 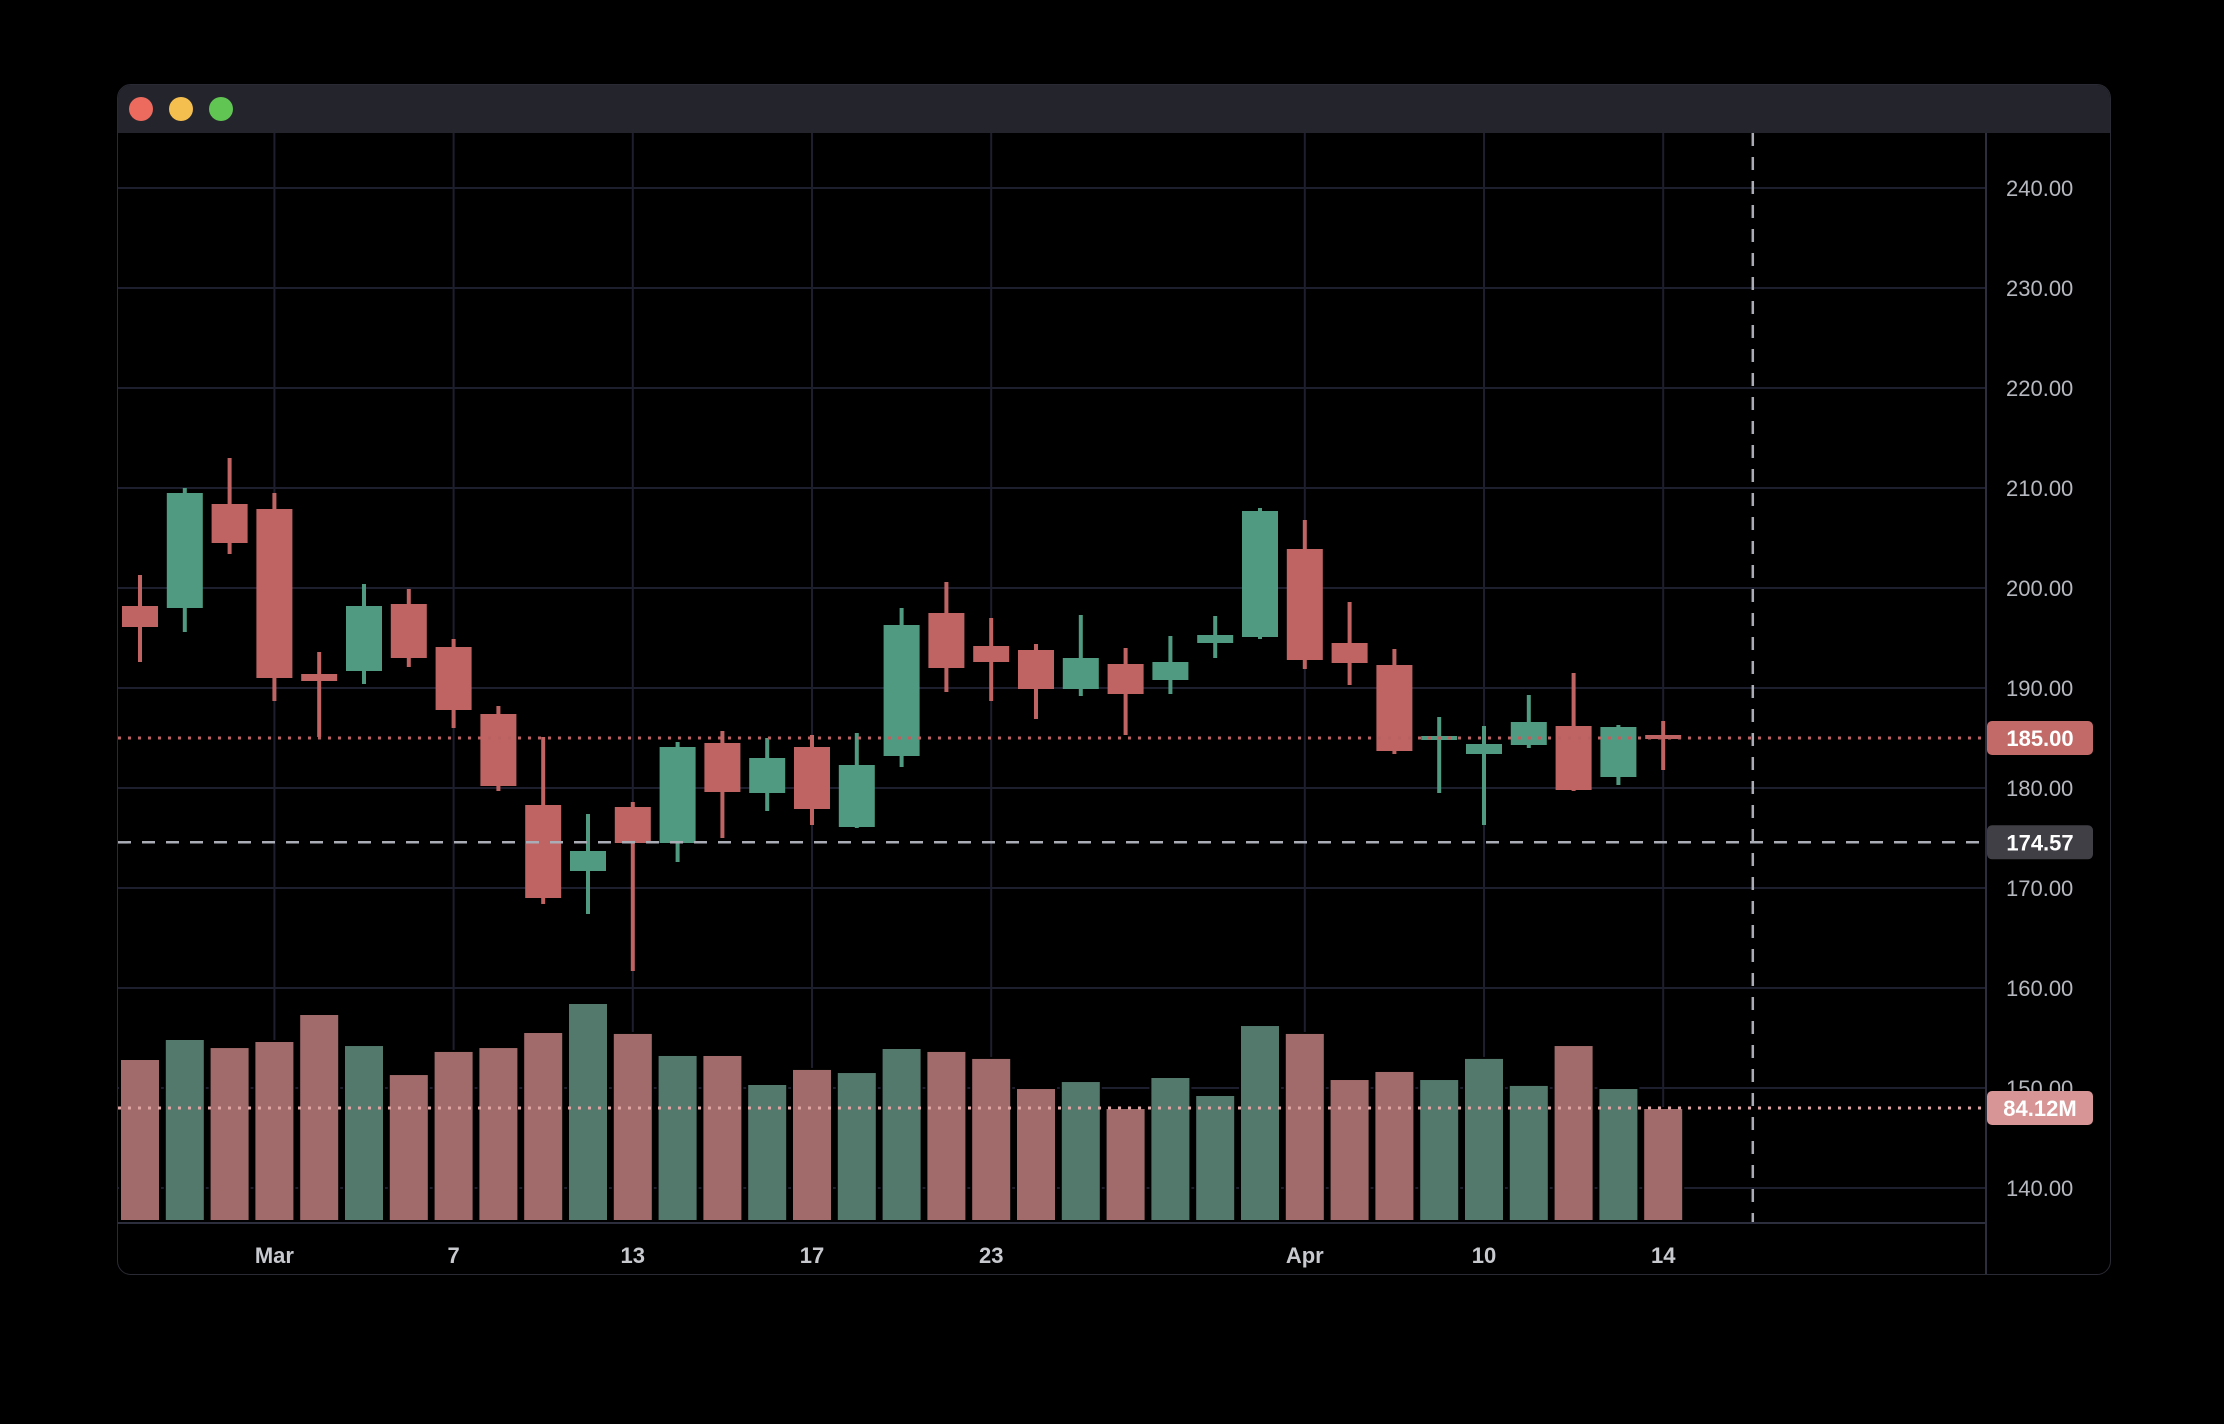 What do you see at coordinates (2039, 488) in the screenshot?
I see `price-axis-label: 210.00` at bounding box center [2039, 488].